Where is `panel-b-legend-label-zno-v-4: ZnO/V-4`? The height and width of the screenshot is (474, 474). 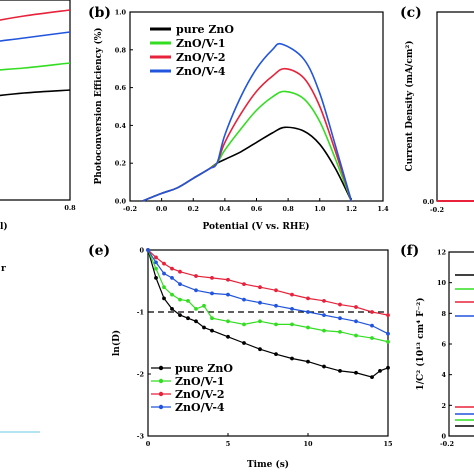 panel-b-legend-label-zno-v-4: ZnO/V-4 is located at coordinates (201, 71).